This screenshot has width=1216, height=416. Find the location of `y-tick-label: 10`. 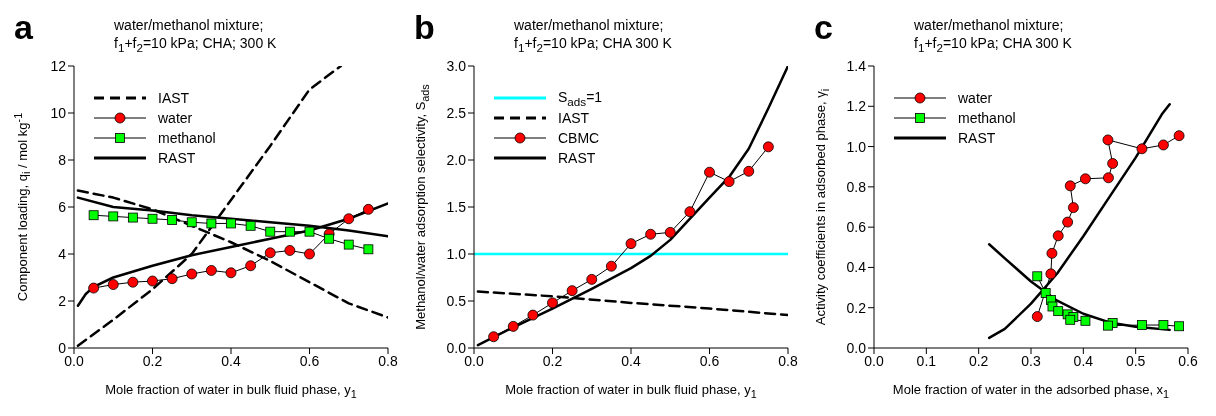

y-tick-label: 10 is located at coordinates (58, 112).